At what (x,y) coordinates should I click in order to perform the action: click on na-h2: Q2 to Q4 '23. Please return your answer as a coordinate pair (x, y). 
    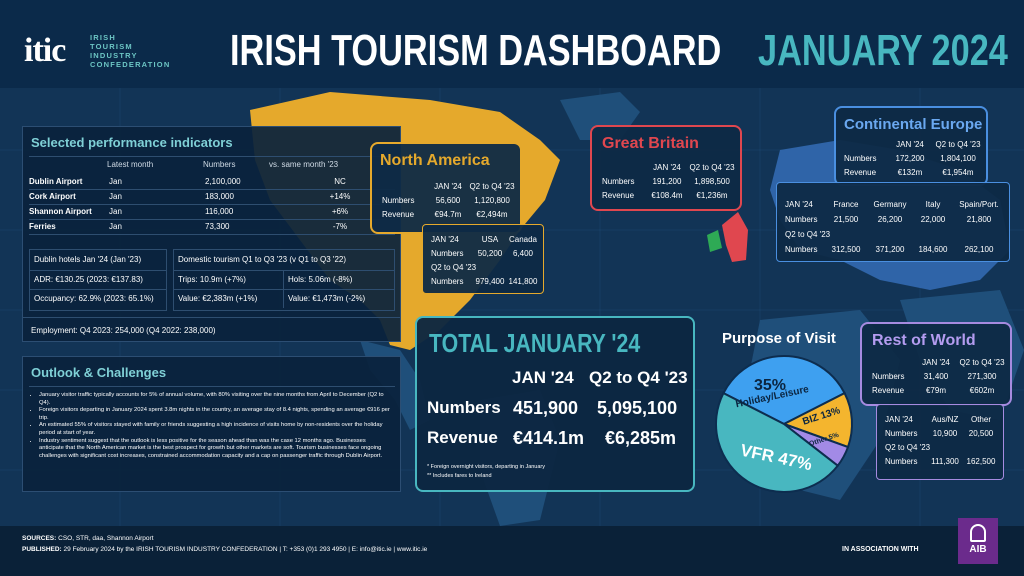
    Looking at the image, I should click on (492, 186).